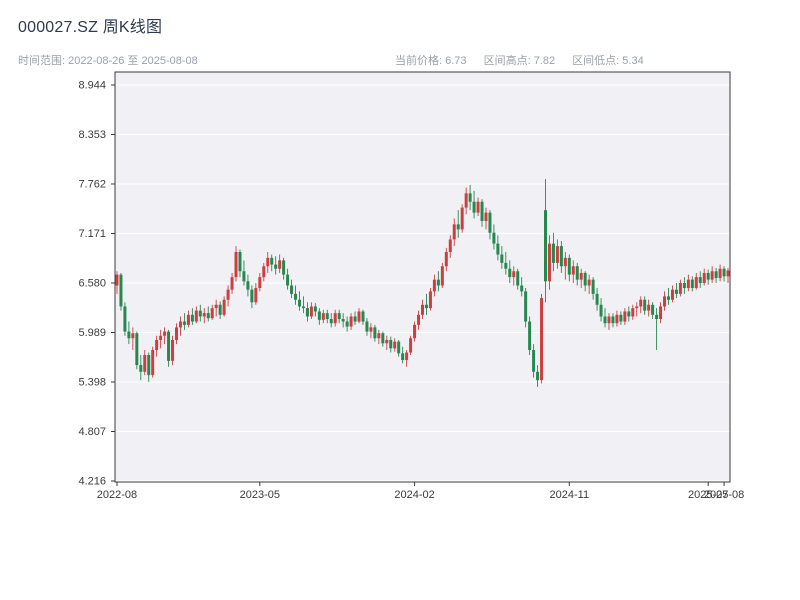 Image resolution: width=800 pixels, height=600 pixels. I want to click on y-tick-label: 4.216, so click(92, 481).